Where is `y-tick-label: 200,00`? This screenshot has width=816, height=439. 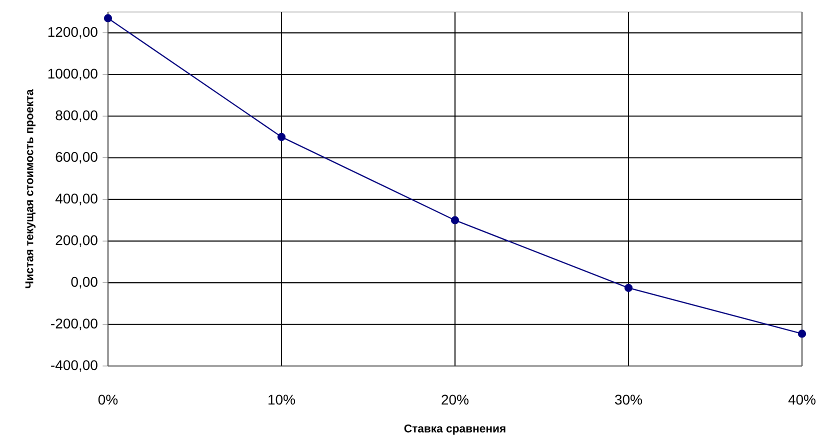
y-tick-label: 200,00 is located at coordinates (77, 241).